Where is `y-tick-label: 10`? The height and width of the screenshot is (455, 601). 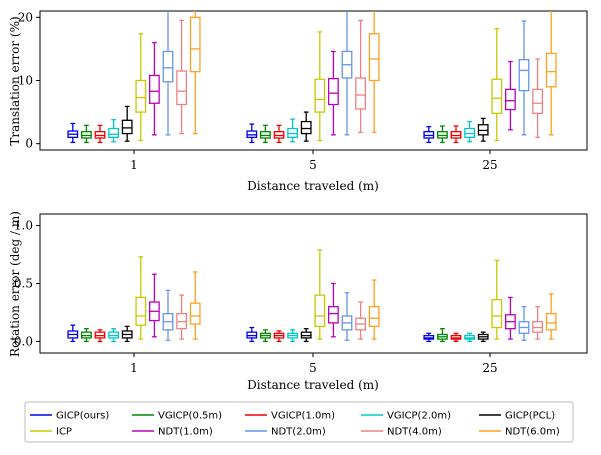
y-tick-label: 10 is located at coordinates (25, 81).